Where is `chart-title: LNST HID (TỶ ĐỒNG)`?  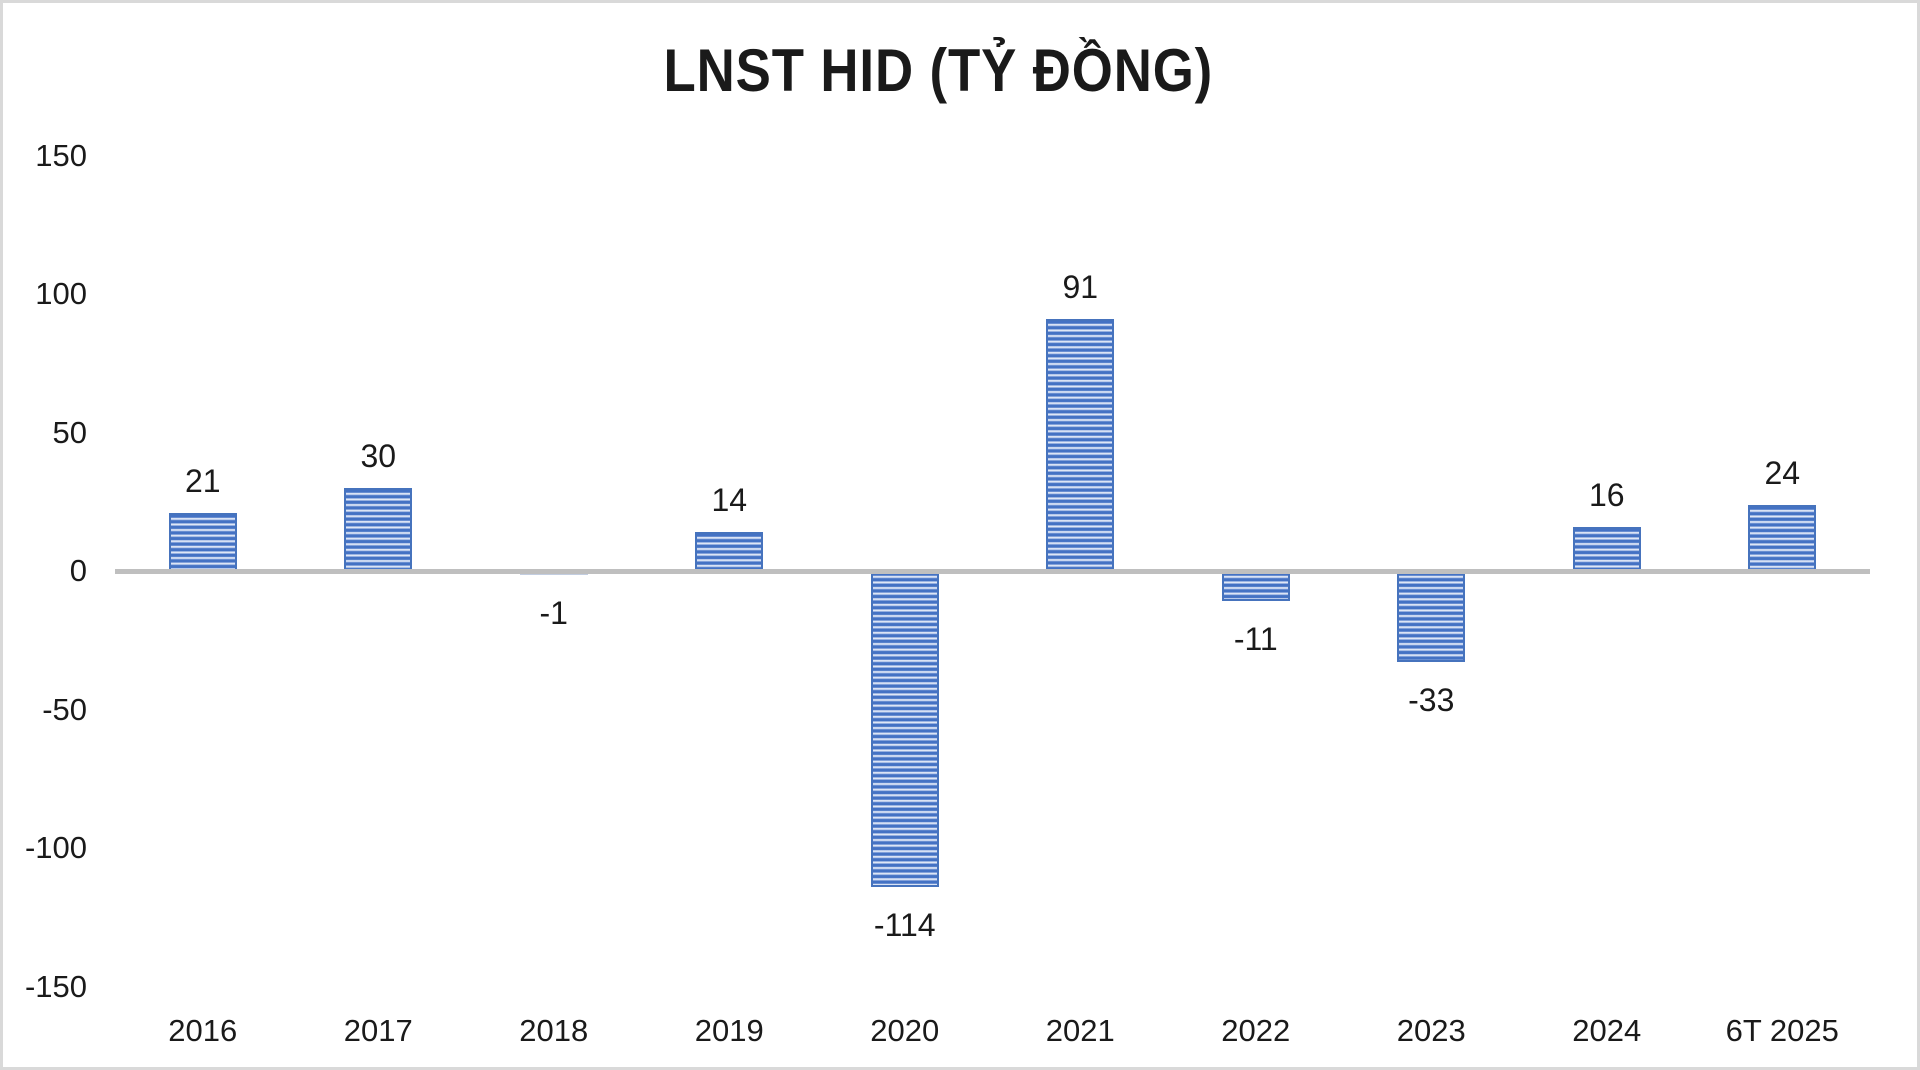
chart-title: LNST HID (TỶ ĐỒNG) is located at coordinates (938, 71).